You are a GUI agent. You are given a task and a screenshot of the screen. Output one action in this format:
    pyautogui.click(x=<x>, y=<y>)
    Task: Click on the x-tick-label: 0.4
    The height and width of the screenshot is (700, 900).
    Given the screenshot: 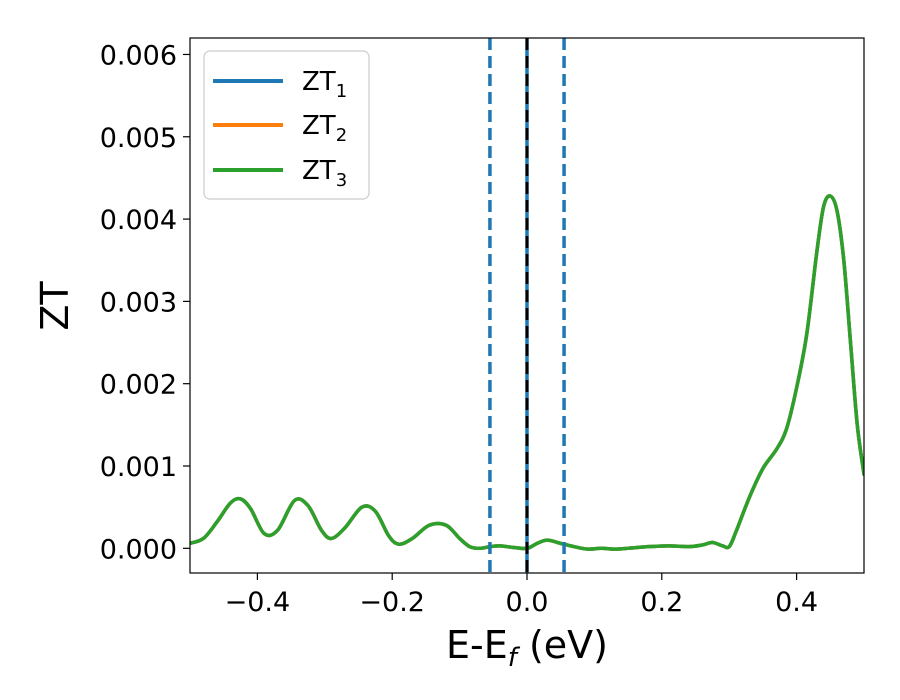 What is the action you would take?
    pyautogui.click(x=796, y=602)
    